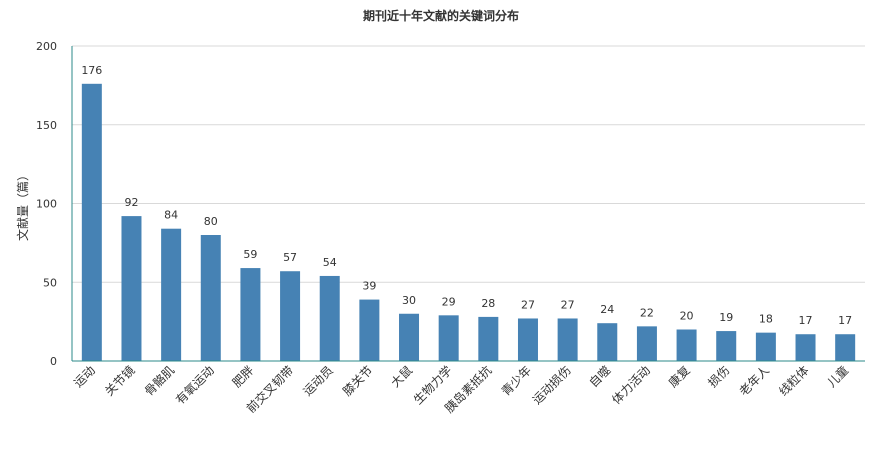  What do you see at coordinates (600, 377) in the screenshot?
I see `x-tick-label: 自噬` at bounding box center [600, 377].